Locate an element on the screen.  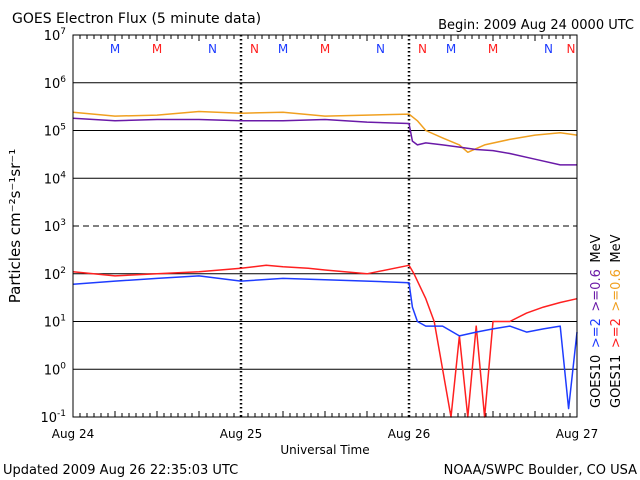
y-tick-label: 10⁶ is located at coordinates (55, 83).